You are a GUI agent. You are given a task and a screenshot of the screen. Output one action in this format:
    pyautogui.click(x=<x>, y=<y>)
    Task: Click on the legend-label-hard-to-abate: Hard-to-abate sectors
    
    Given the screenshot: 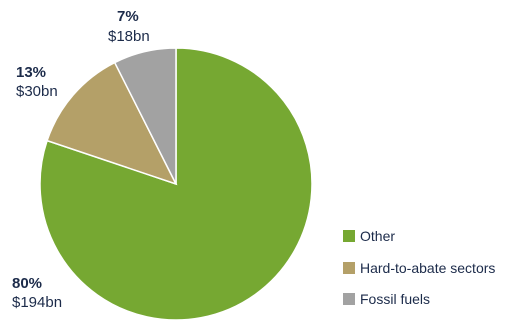 What is the action you would take?
    pyautogui.click(x=427, y=268)
    